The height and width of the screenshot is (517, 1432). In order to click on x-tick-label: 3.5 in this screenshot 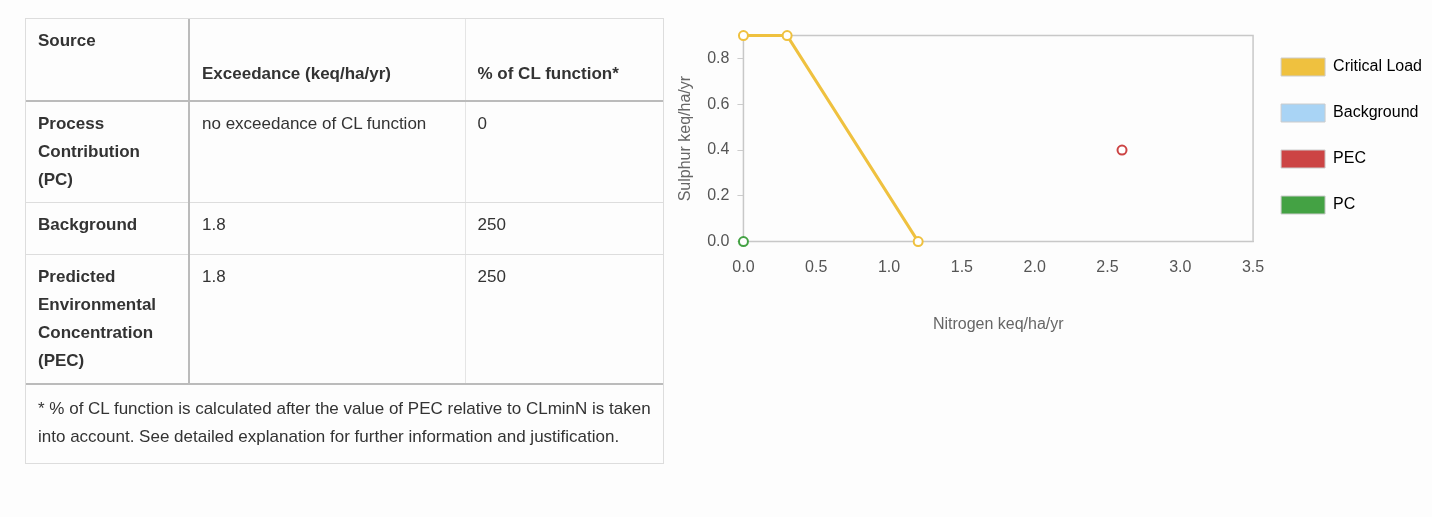, I will do `click(1253, 266)`.